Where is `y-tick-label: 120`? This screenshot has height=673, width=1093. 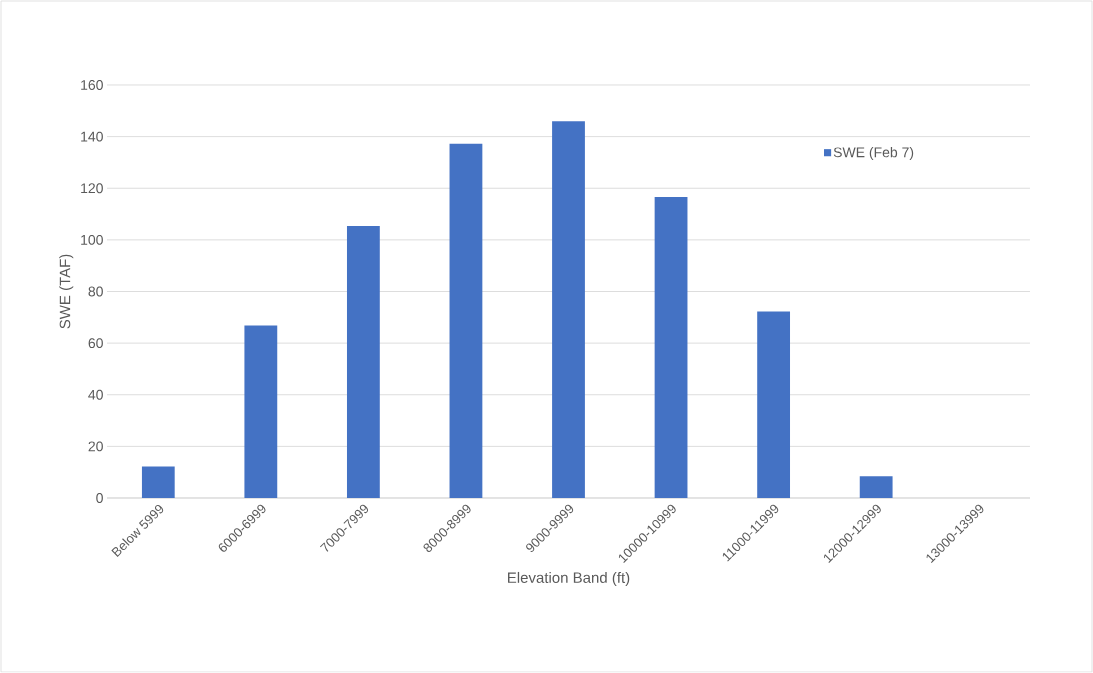 y-tick-label: 120 is located at coordinates (92, 188).